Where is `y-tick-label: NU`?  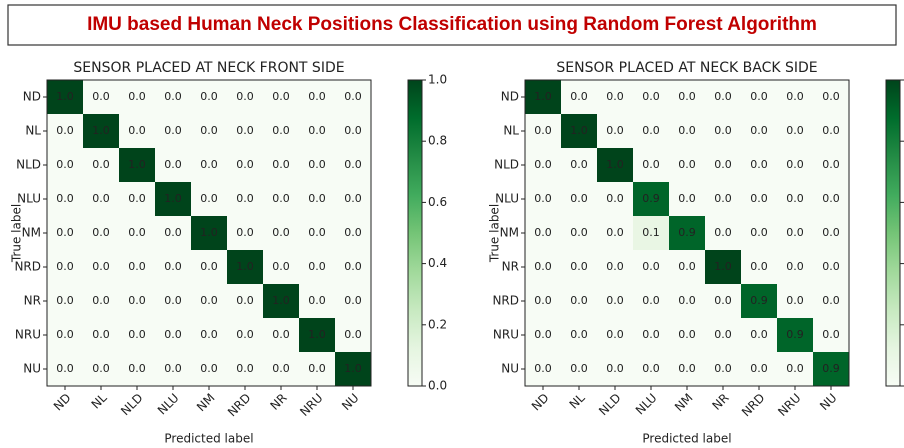 y-tick-label: NU is located at coordinates (510, 369).